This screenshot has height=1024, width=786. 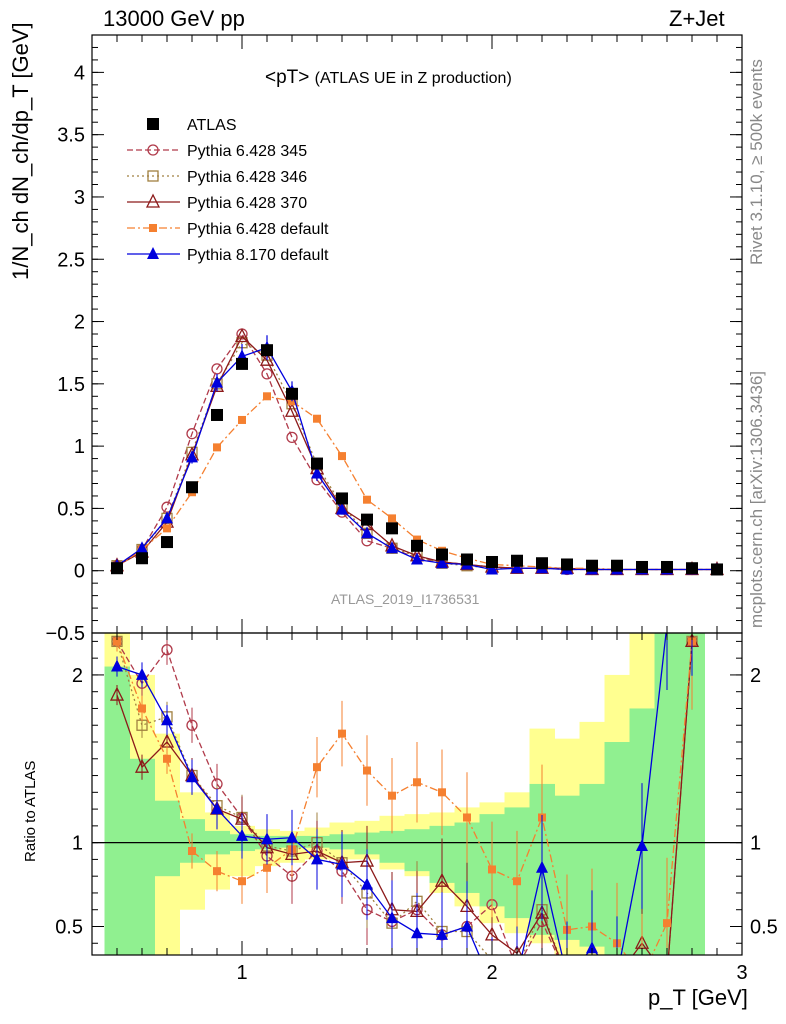 I want to click on ratio-y-tick-label: 0.5, so click(x=69, y=927).